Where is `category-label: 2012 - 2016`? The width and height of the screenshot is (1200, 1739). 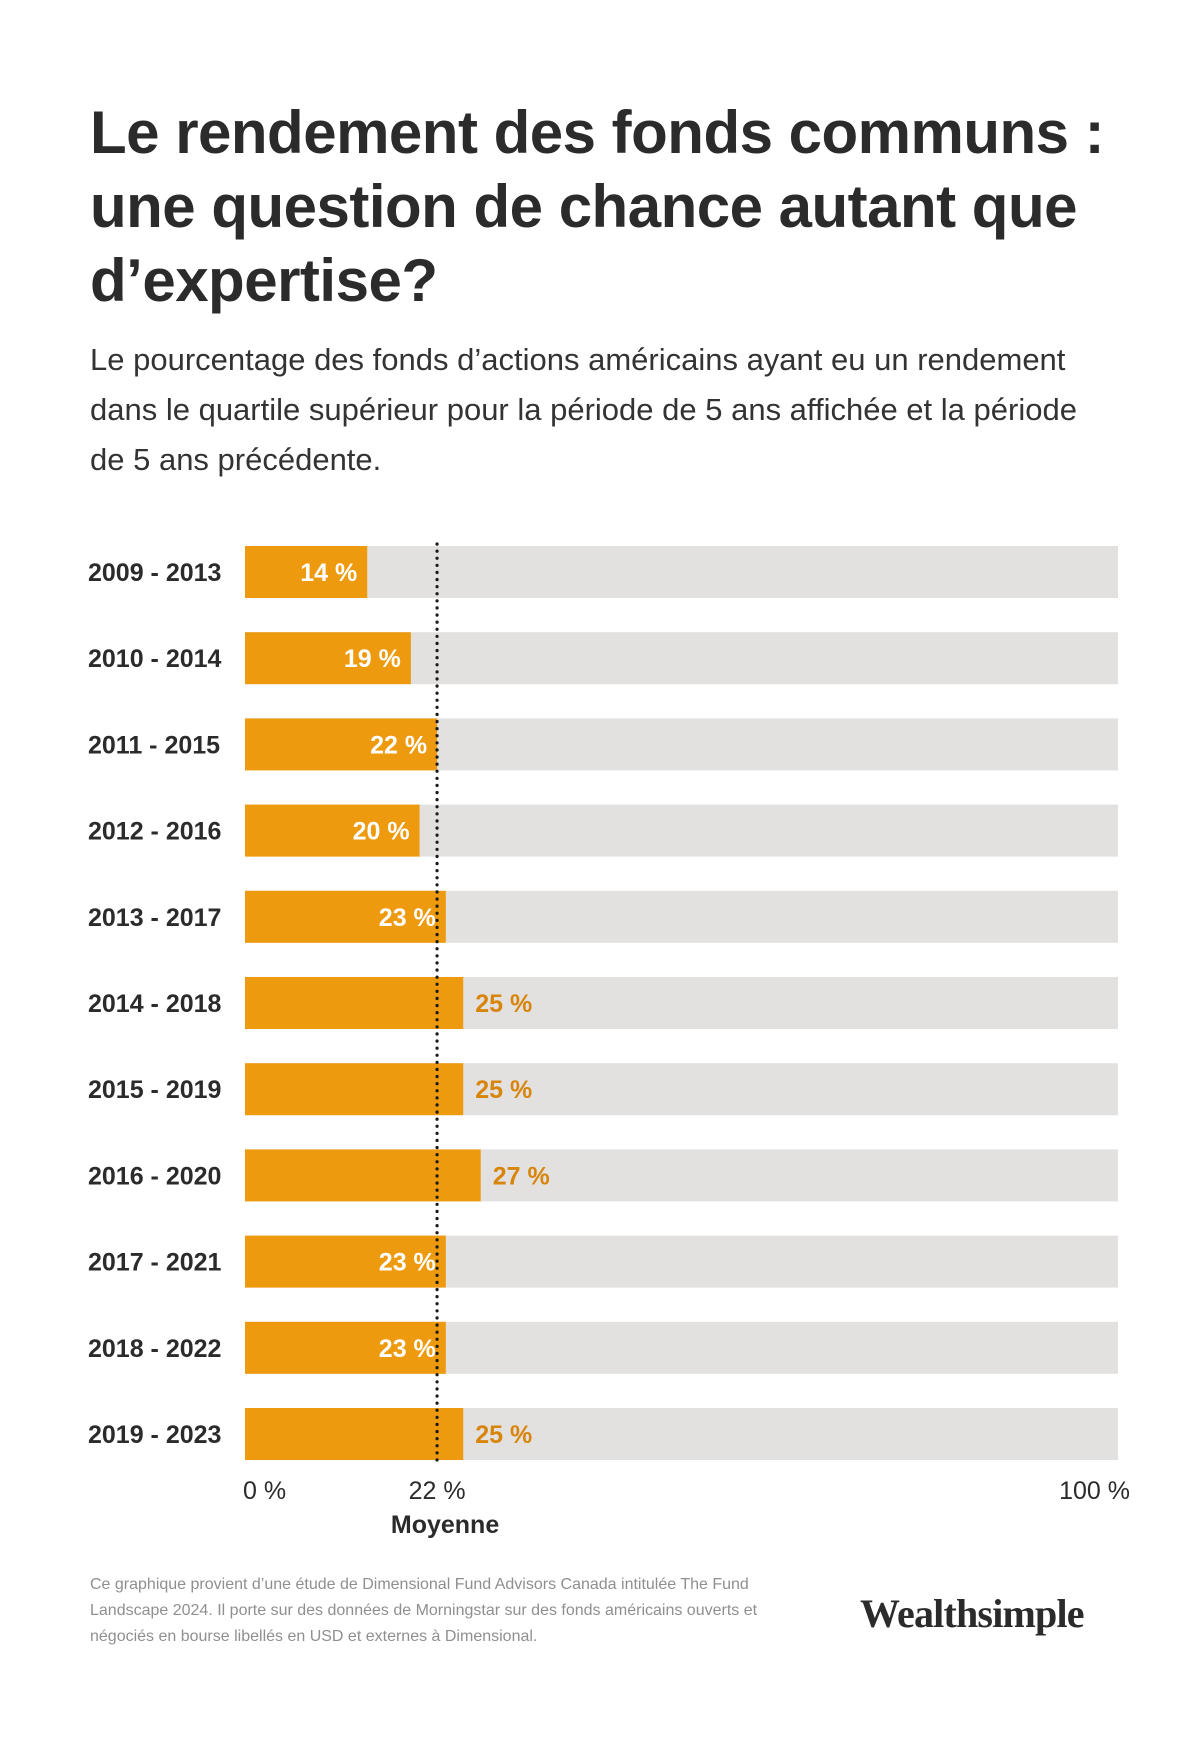 category-label: 2012 - 2016 is located at coordinates (154, 832).